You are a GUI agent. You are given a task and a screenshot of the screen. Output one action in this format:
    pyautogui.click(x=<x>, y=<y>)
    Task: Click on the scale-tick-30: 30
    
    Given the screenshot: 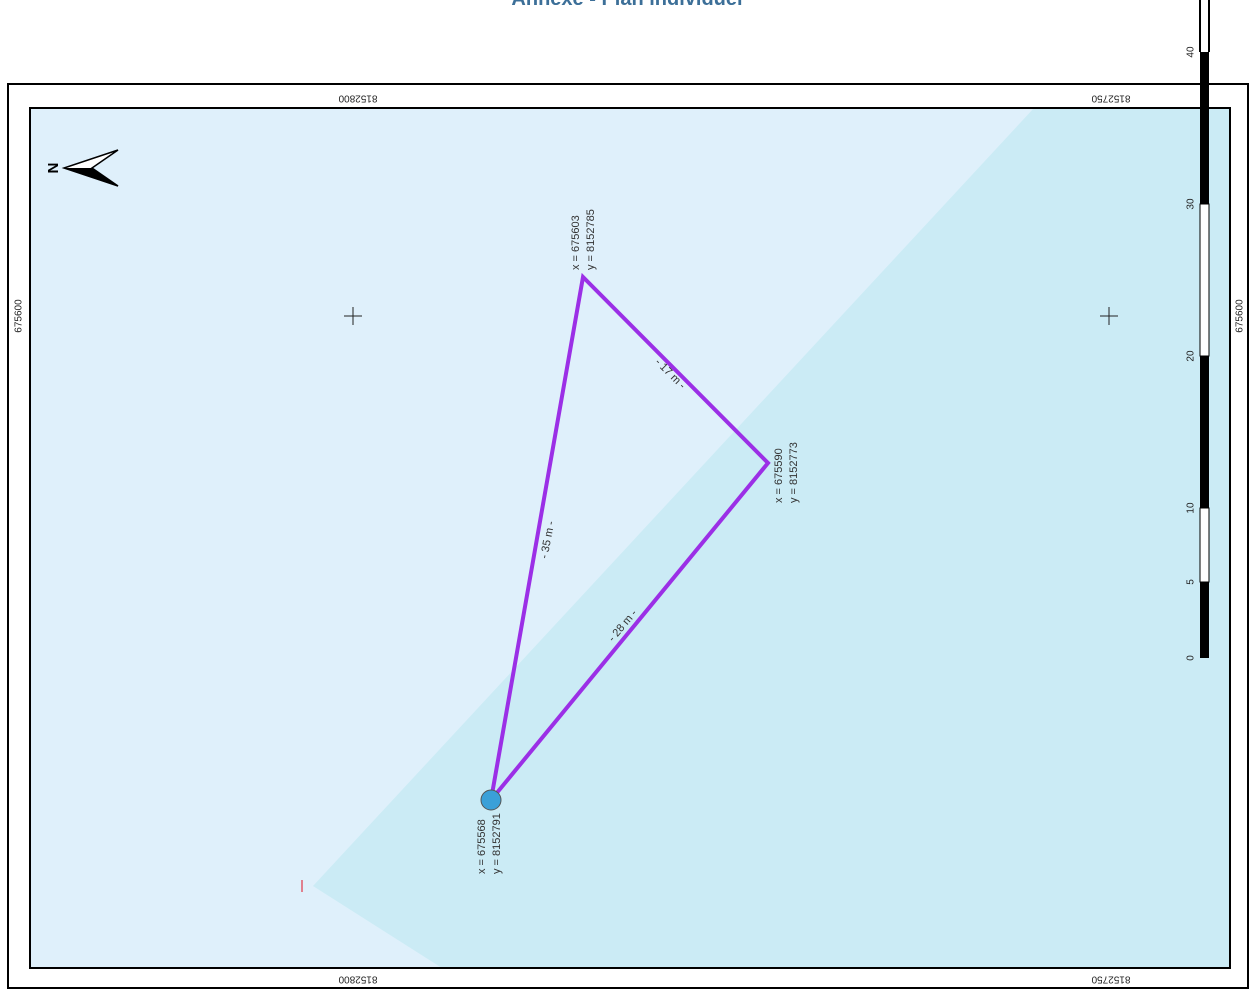 What is the action you would take?
    pyautogui.click(x=1191, y=204)
    